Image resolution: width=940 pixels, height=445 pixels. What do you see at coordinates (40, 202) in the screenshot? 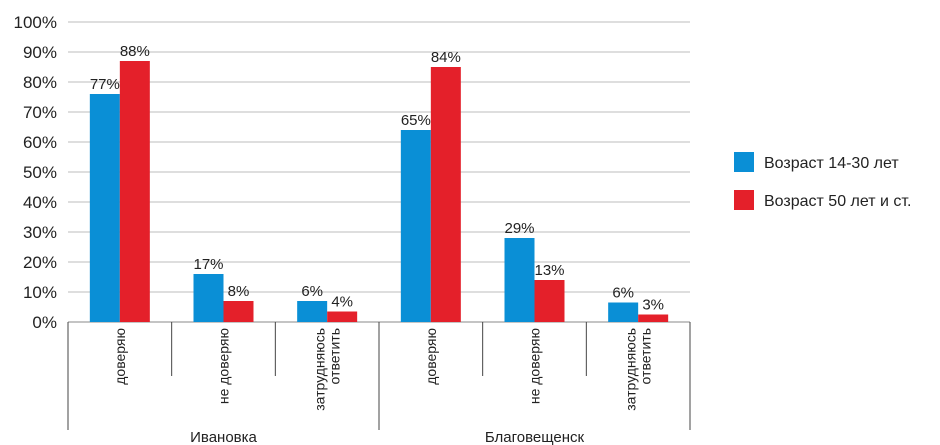
I see `y-tick-label: 40%` at bounding box center [40, 202].